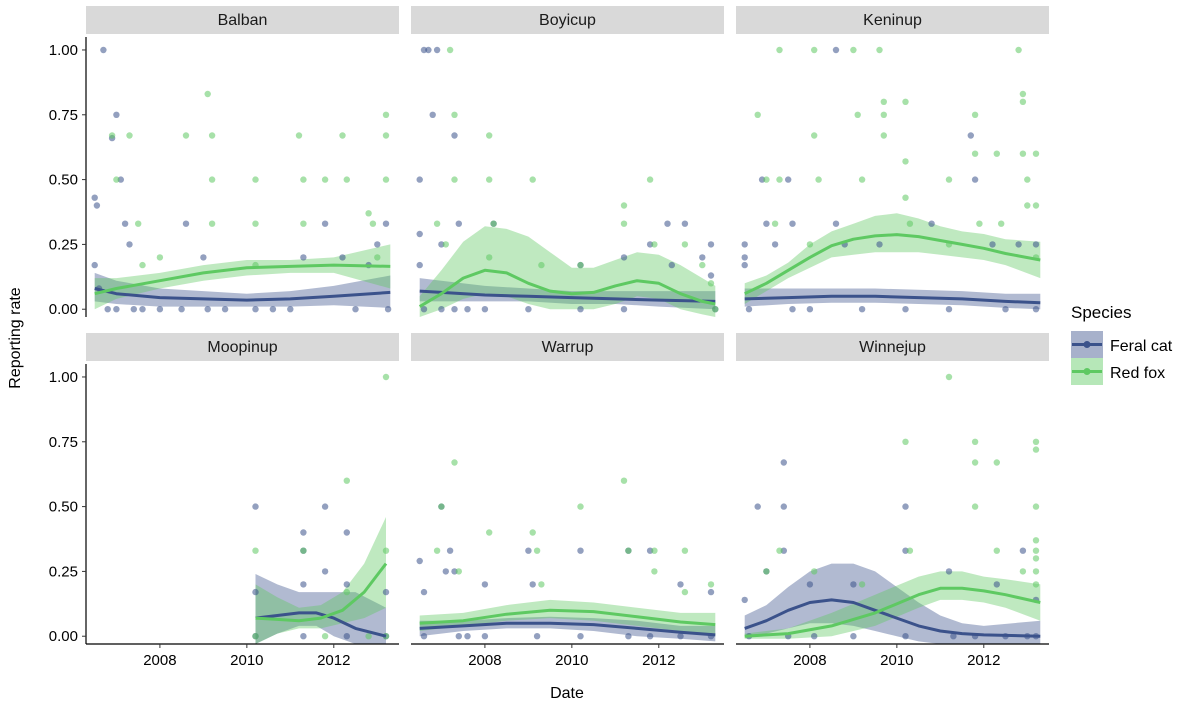 The width and height of the screenshot is (1199, 708). What do you see at coordinates (1137, 373) in the screenshot?
I see `legend-label-red-fox: Red fox` at bounding box center [1137, 373].